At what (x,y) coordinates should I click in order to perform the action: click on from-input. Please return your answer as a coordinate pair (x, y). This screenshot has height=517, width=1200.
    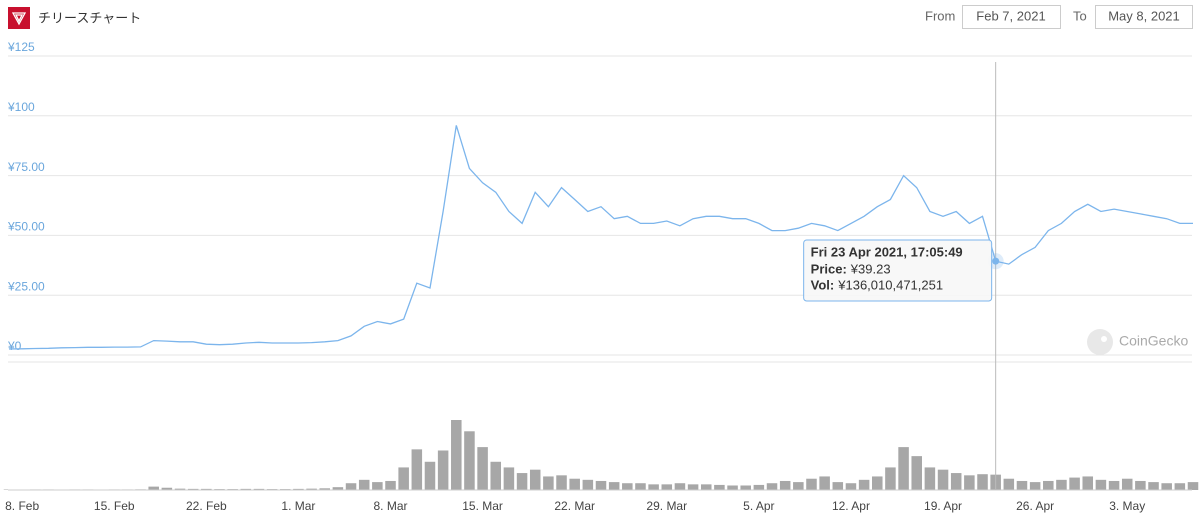
    Looking at the image, I should click on (1011, 17).